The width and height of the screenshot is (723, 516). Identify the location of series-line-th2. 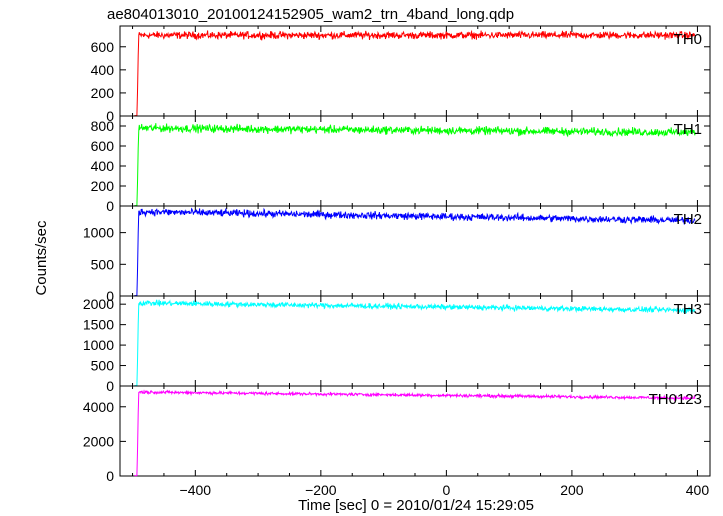
(415, 252).